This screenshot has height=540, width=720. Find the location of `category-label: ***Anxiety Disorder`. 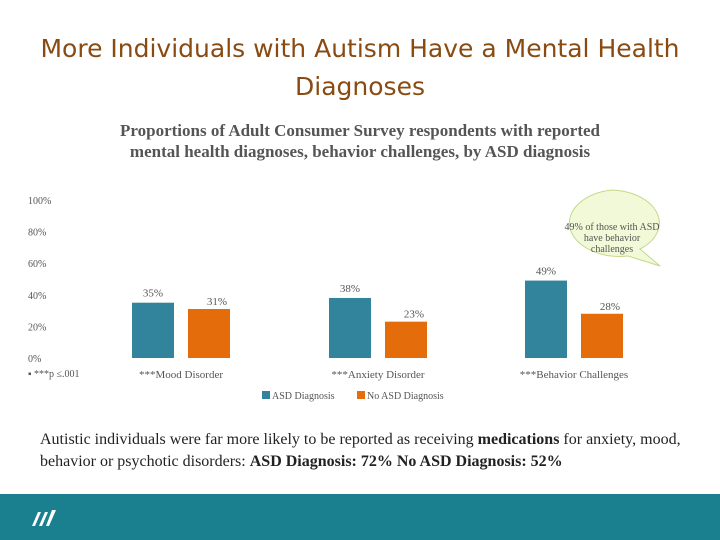

category-label: ***Anxiety Disorder is located at coordinates (378, 375).